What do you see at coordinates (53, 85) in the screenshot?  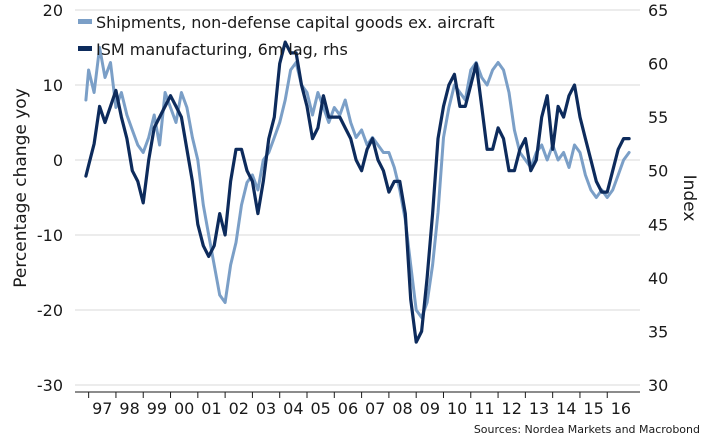 I see `left-tick-label: 10` at bounding box center [53, 85].